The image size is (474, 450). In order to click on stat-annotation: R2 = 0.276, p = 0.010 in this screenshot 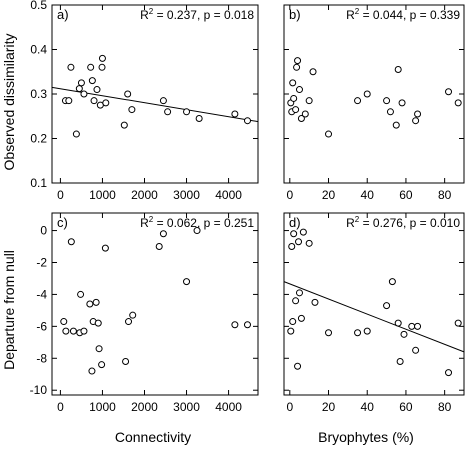, I will do `click(403, 222)`.